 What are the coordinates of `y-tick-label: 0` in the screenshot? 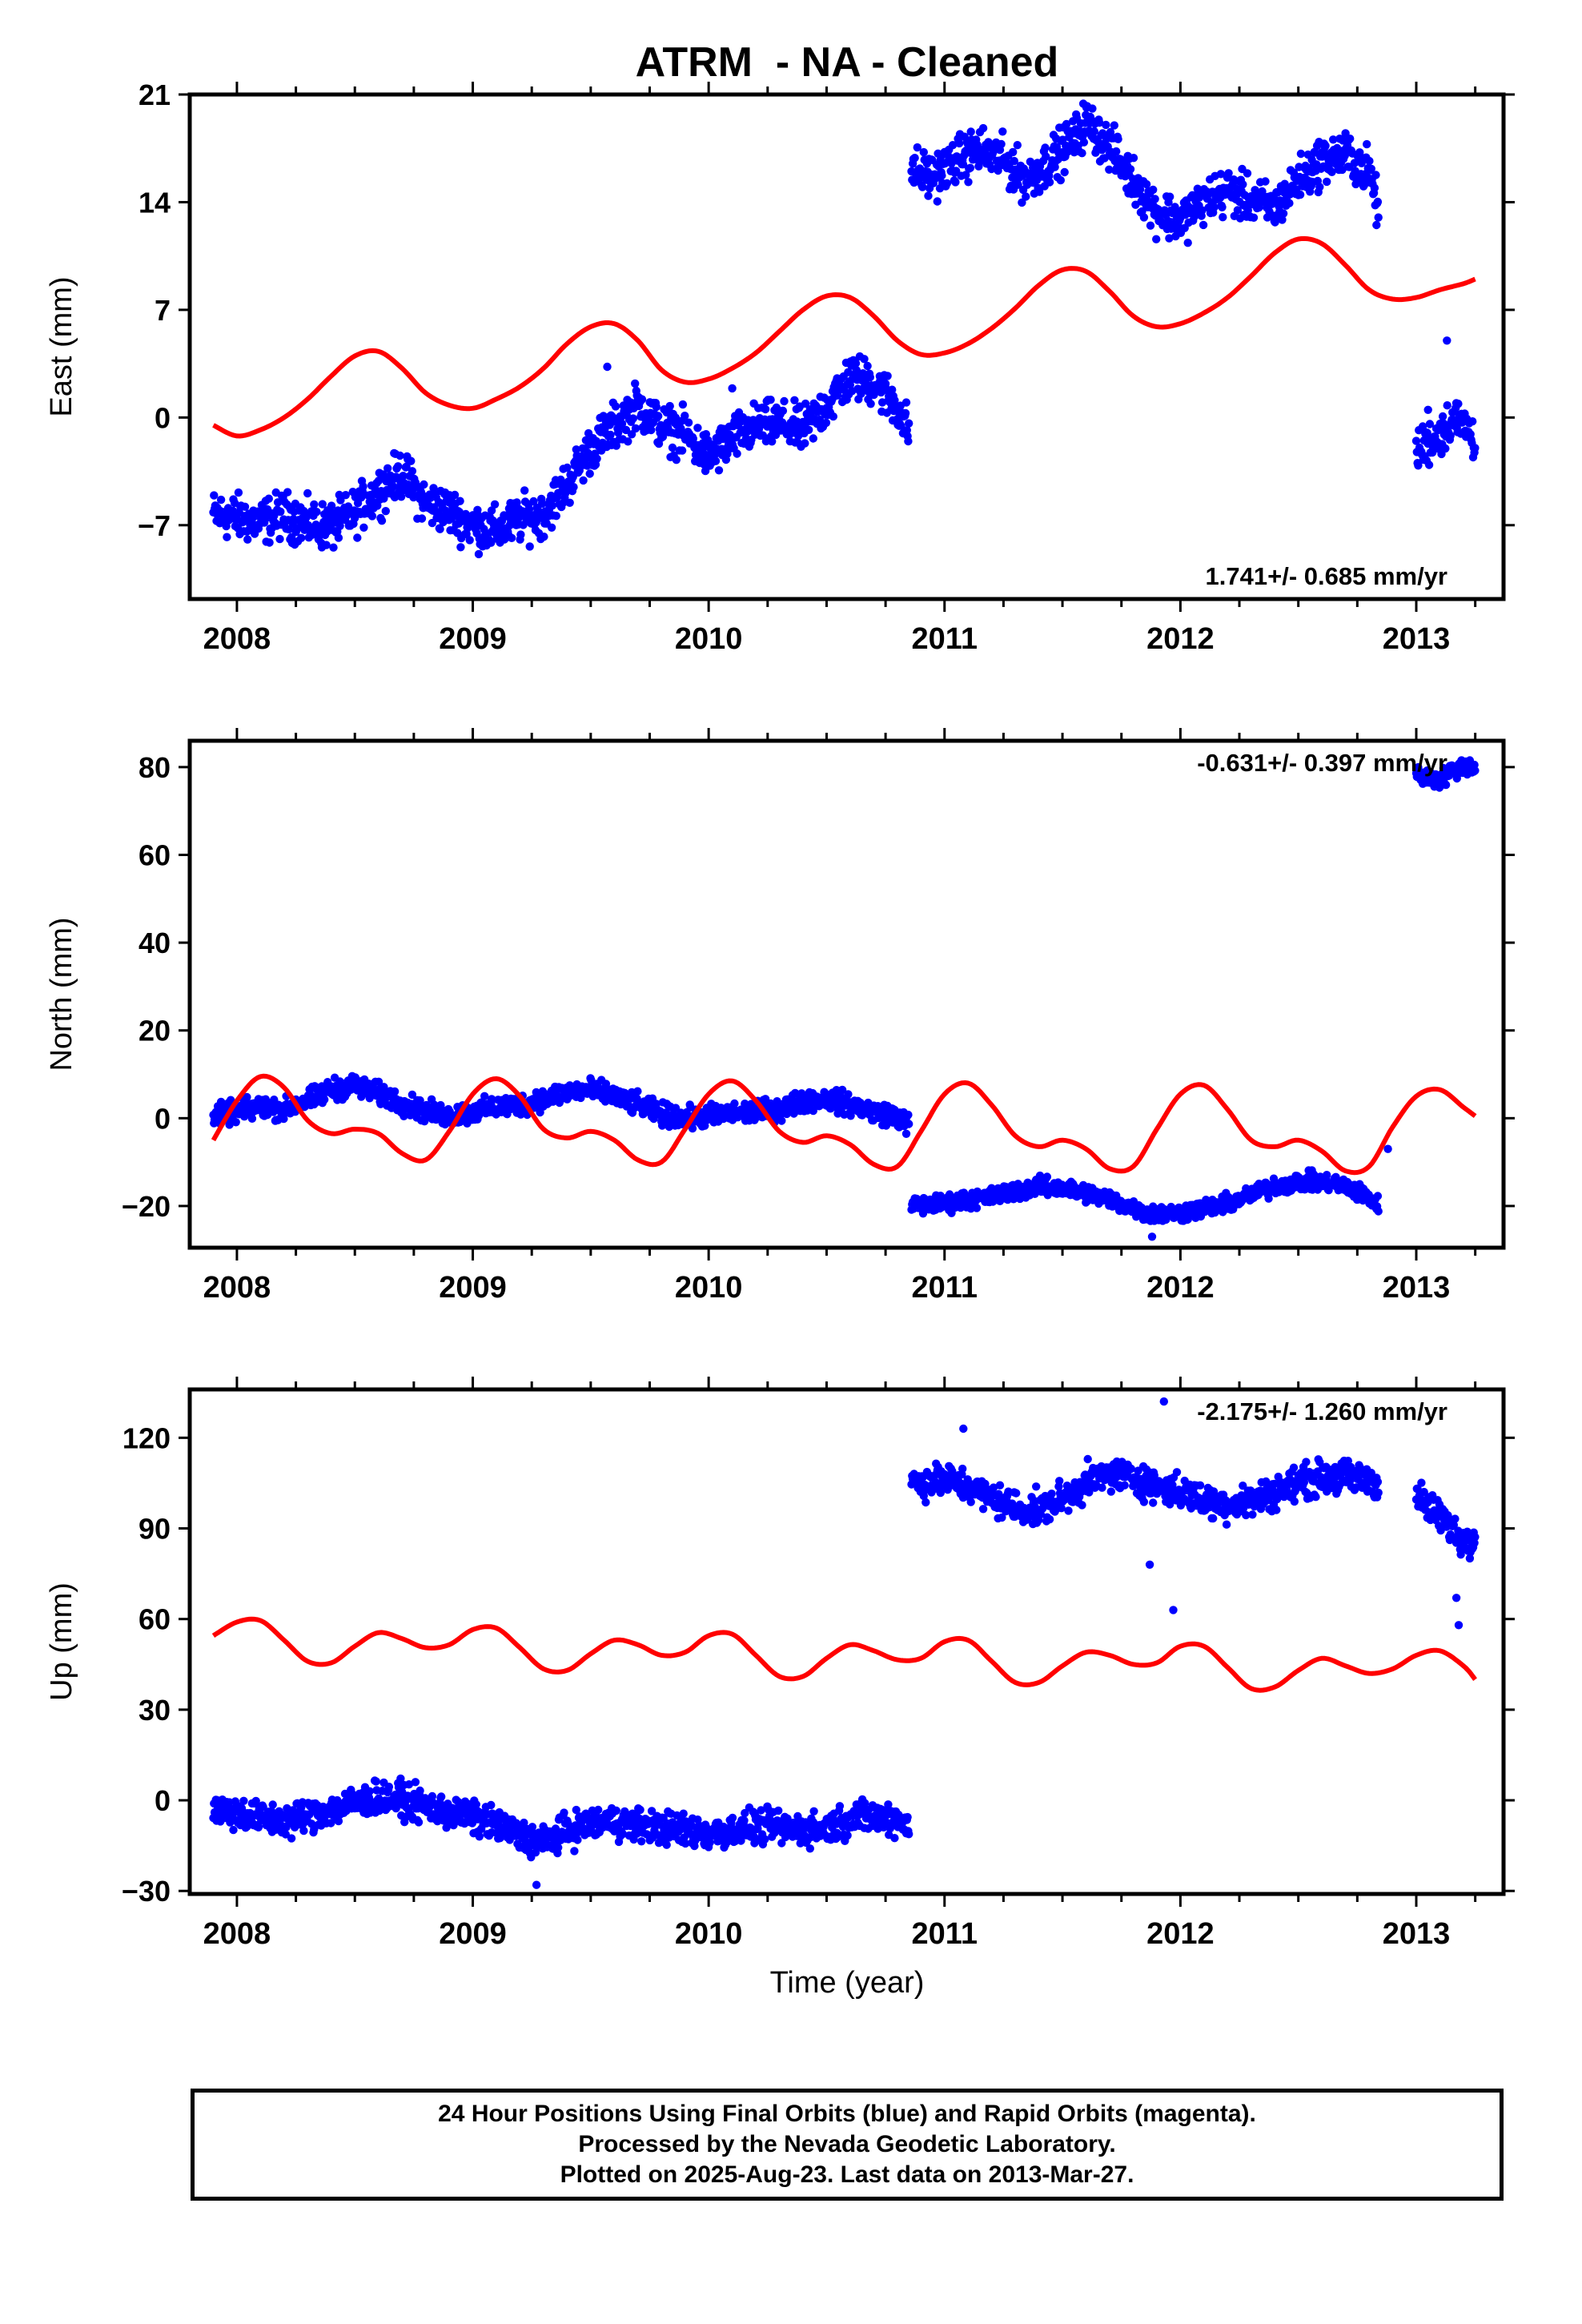 It's located at (163, 417).